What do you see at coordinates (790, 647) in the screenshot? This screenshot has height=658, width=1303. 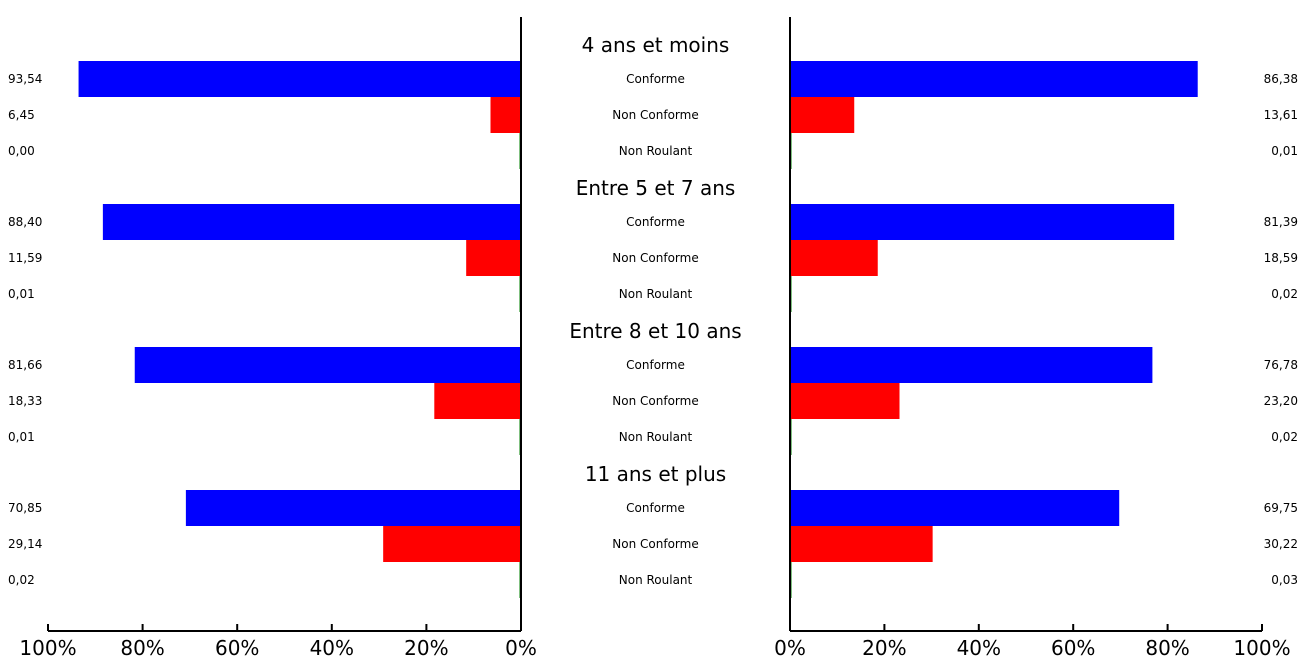 I see `right-tick-label: 0%` at bounding box center [790, 647].